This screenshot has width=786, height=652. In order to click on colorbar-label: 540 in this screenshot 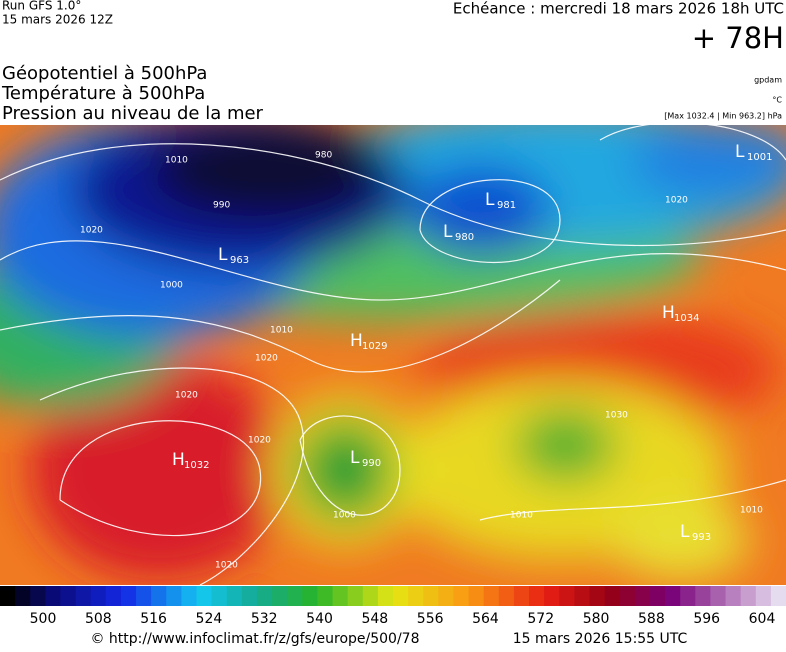, I will do `click(319, 619)`.